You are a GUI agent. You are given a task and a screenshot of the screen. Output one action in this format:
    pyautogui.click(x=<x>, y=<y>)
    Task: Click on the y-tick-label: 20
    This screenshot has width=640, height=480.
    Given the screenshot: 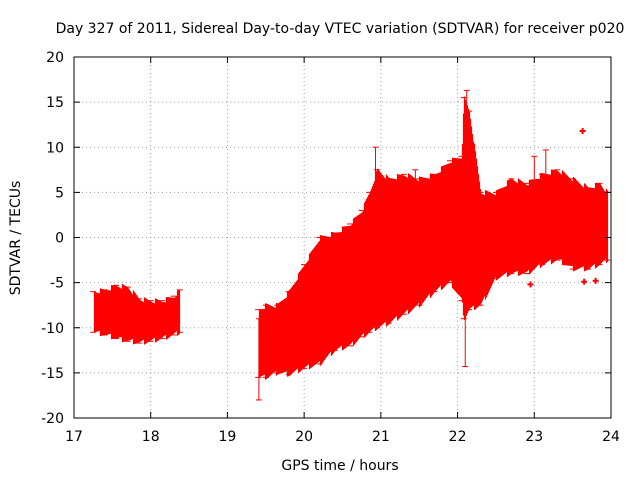 What is the action you would take?
    pyautogui.click(x=55, y=58)
    